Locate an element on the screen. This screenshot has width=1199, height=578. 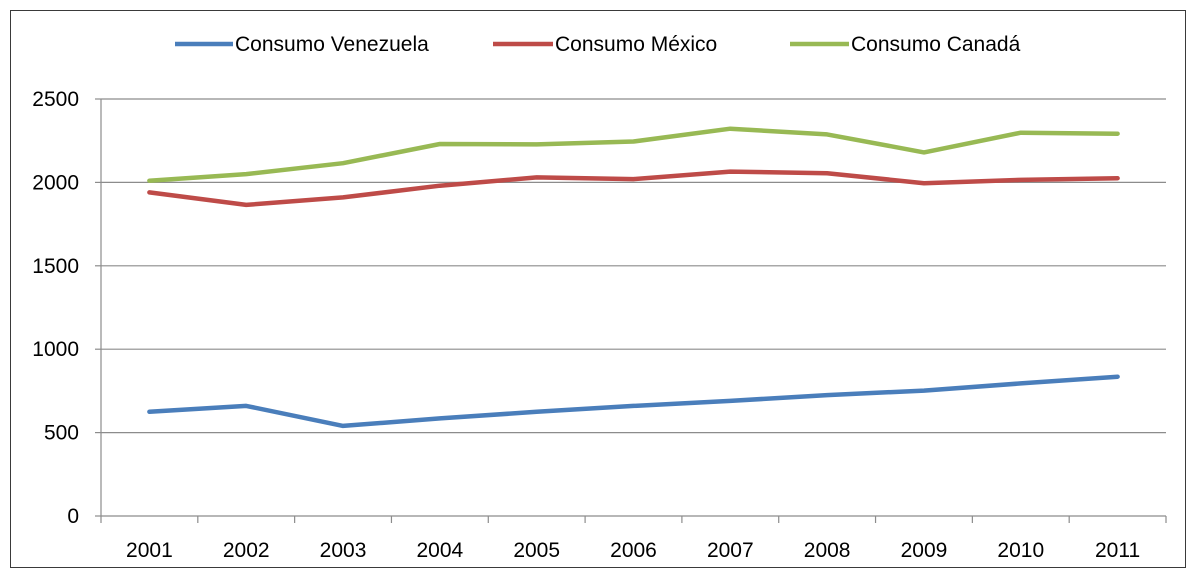
x-tick-label: 2001 is located at coordinates (149, 550).